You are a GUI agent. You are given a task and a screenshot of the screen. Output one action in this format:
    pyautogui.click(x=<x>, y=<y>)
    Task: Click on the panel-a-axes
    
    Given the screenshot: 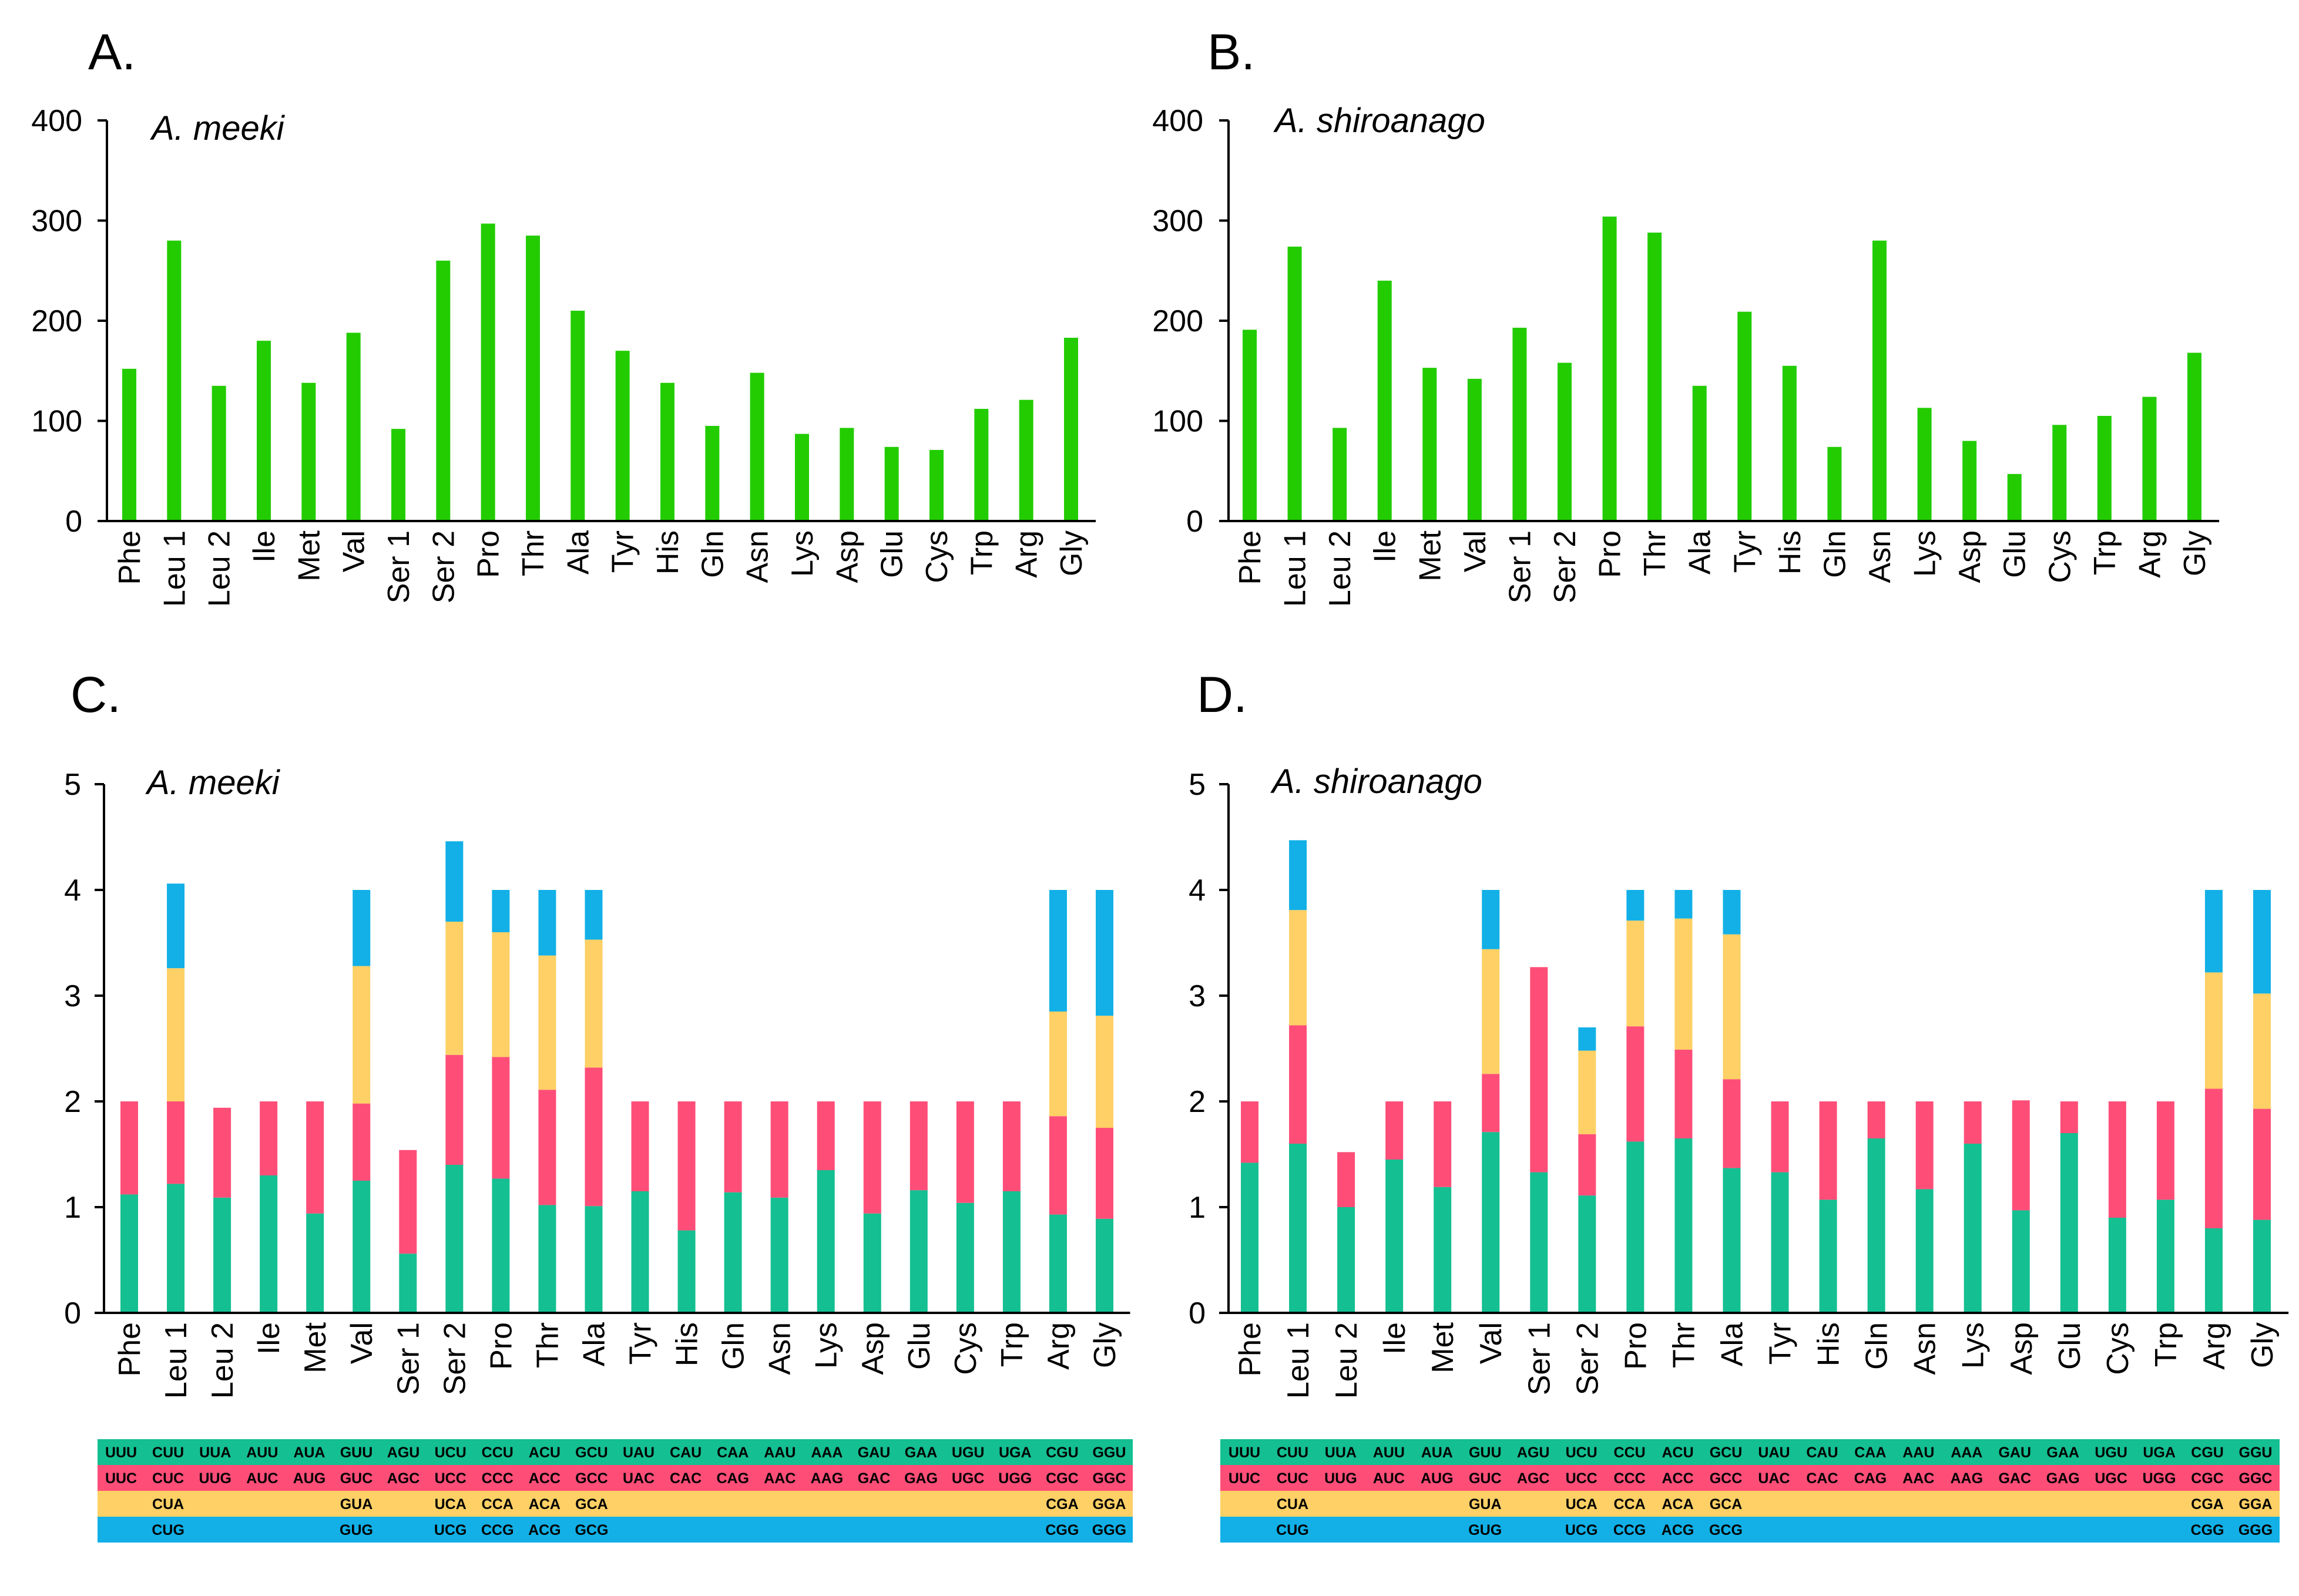 What is the action you would take?
    pyautogui.click(x=597, y=320)
    